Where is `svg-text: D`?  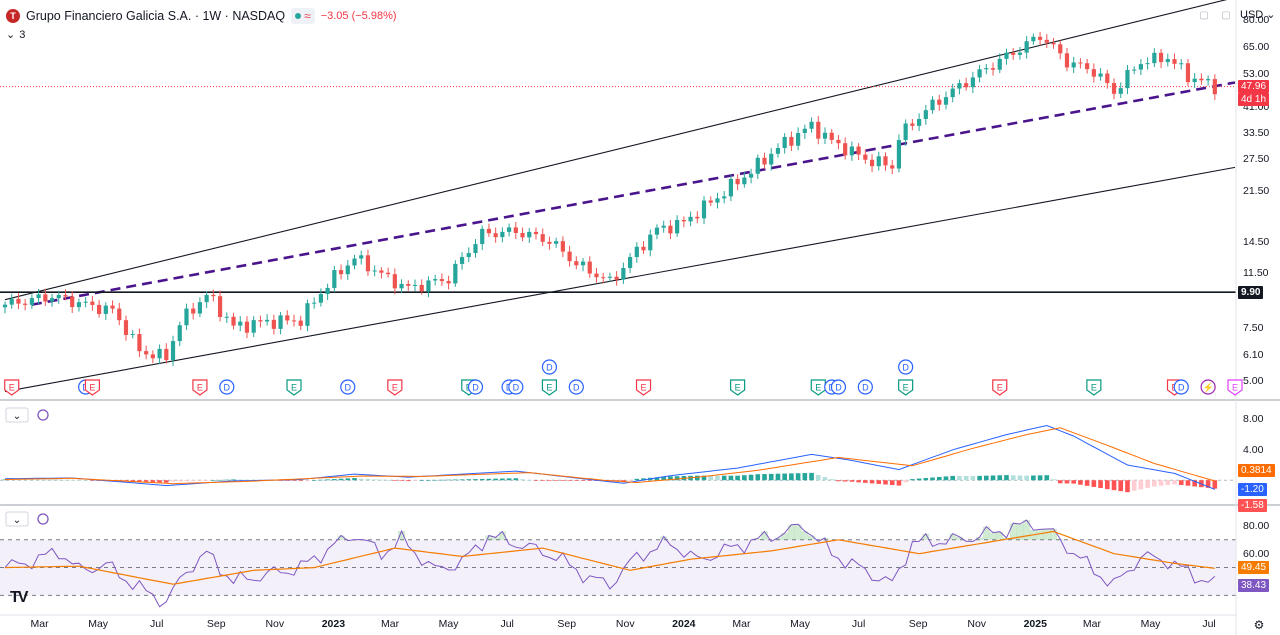
svg-text: D is located at coordinates (1181, 388).